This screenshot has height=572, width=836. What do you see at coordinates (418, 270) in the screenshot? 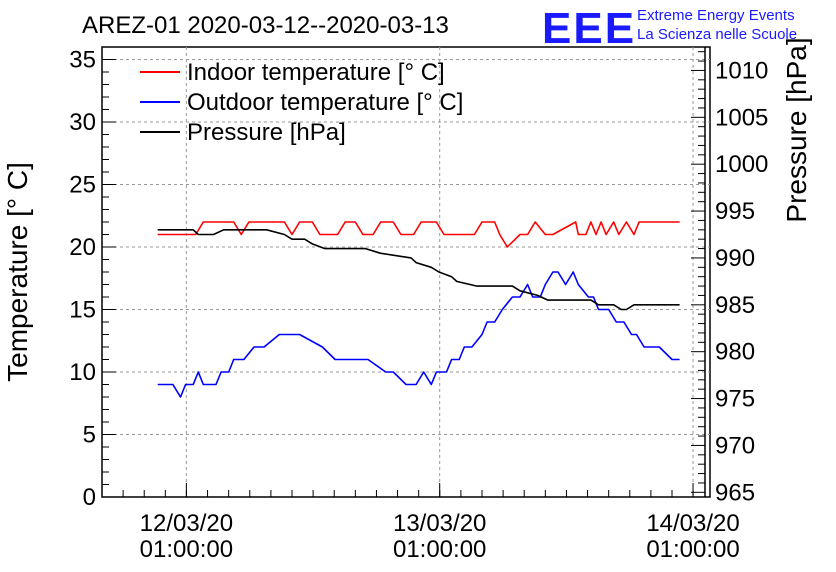
I see `pressure-line` at bounding box center [418, 270].